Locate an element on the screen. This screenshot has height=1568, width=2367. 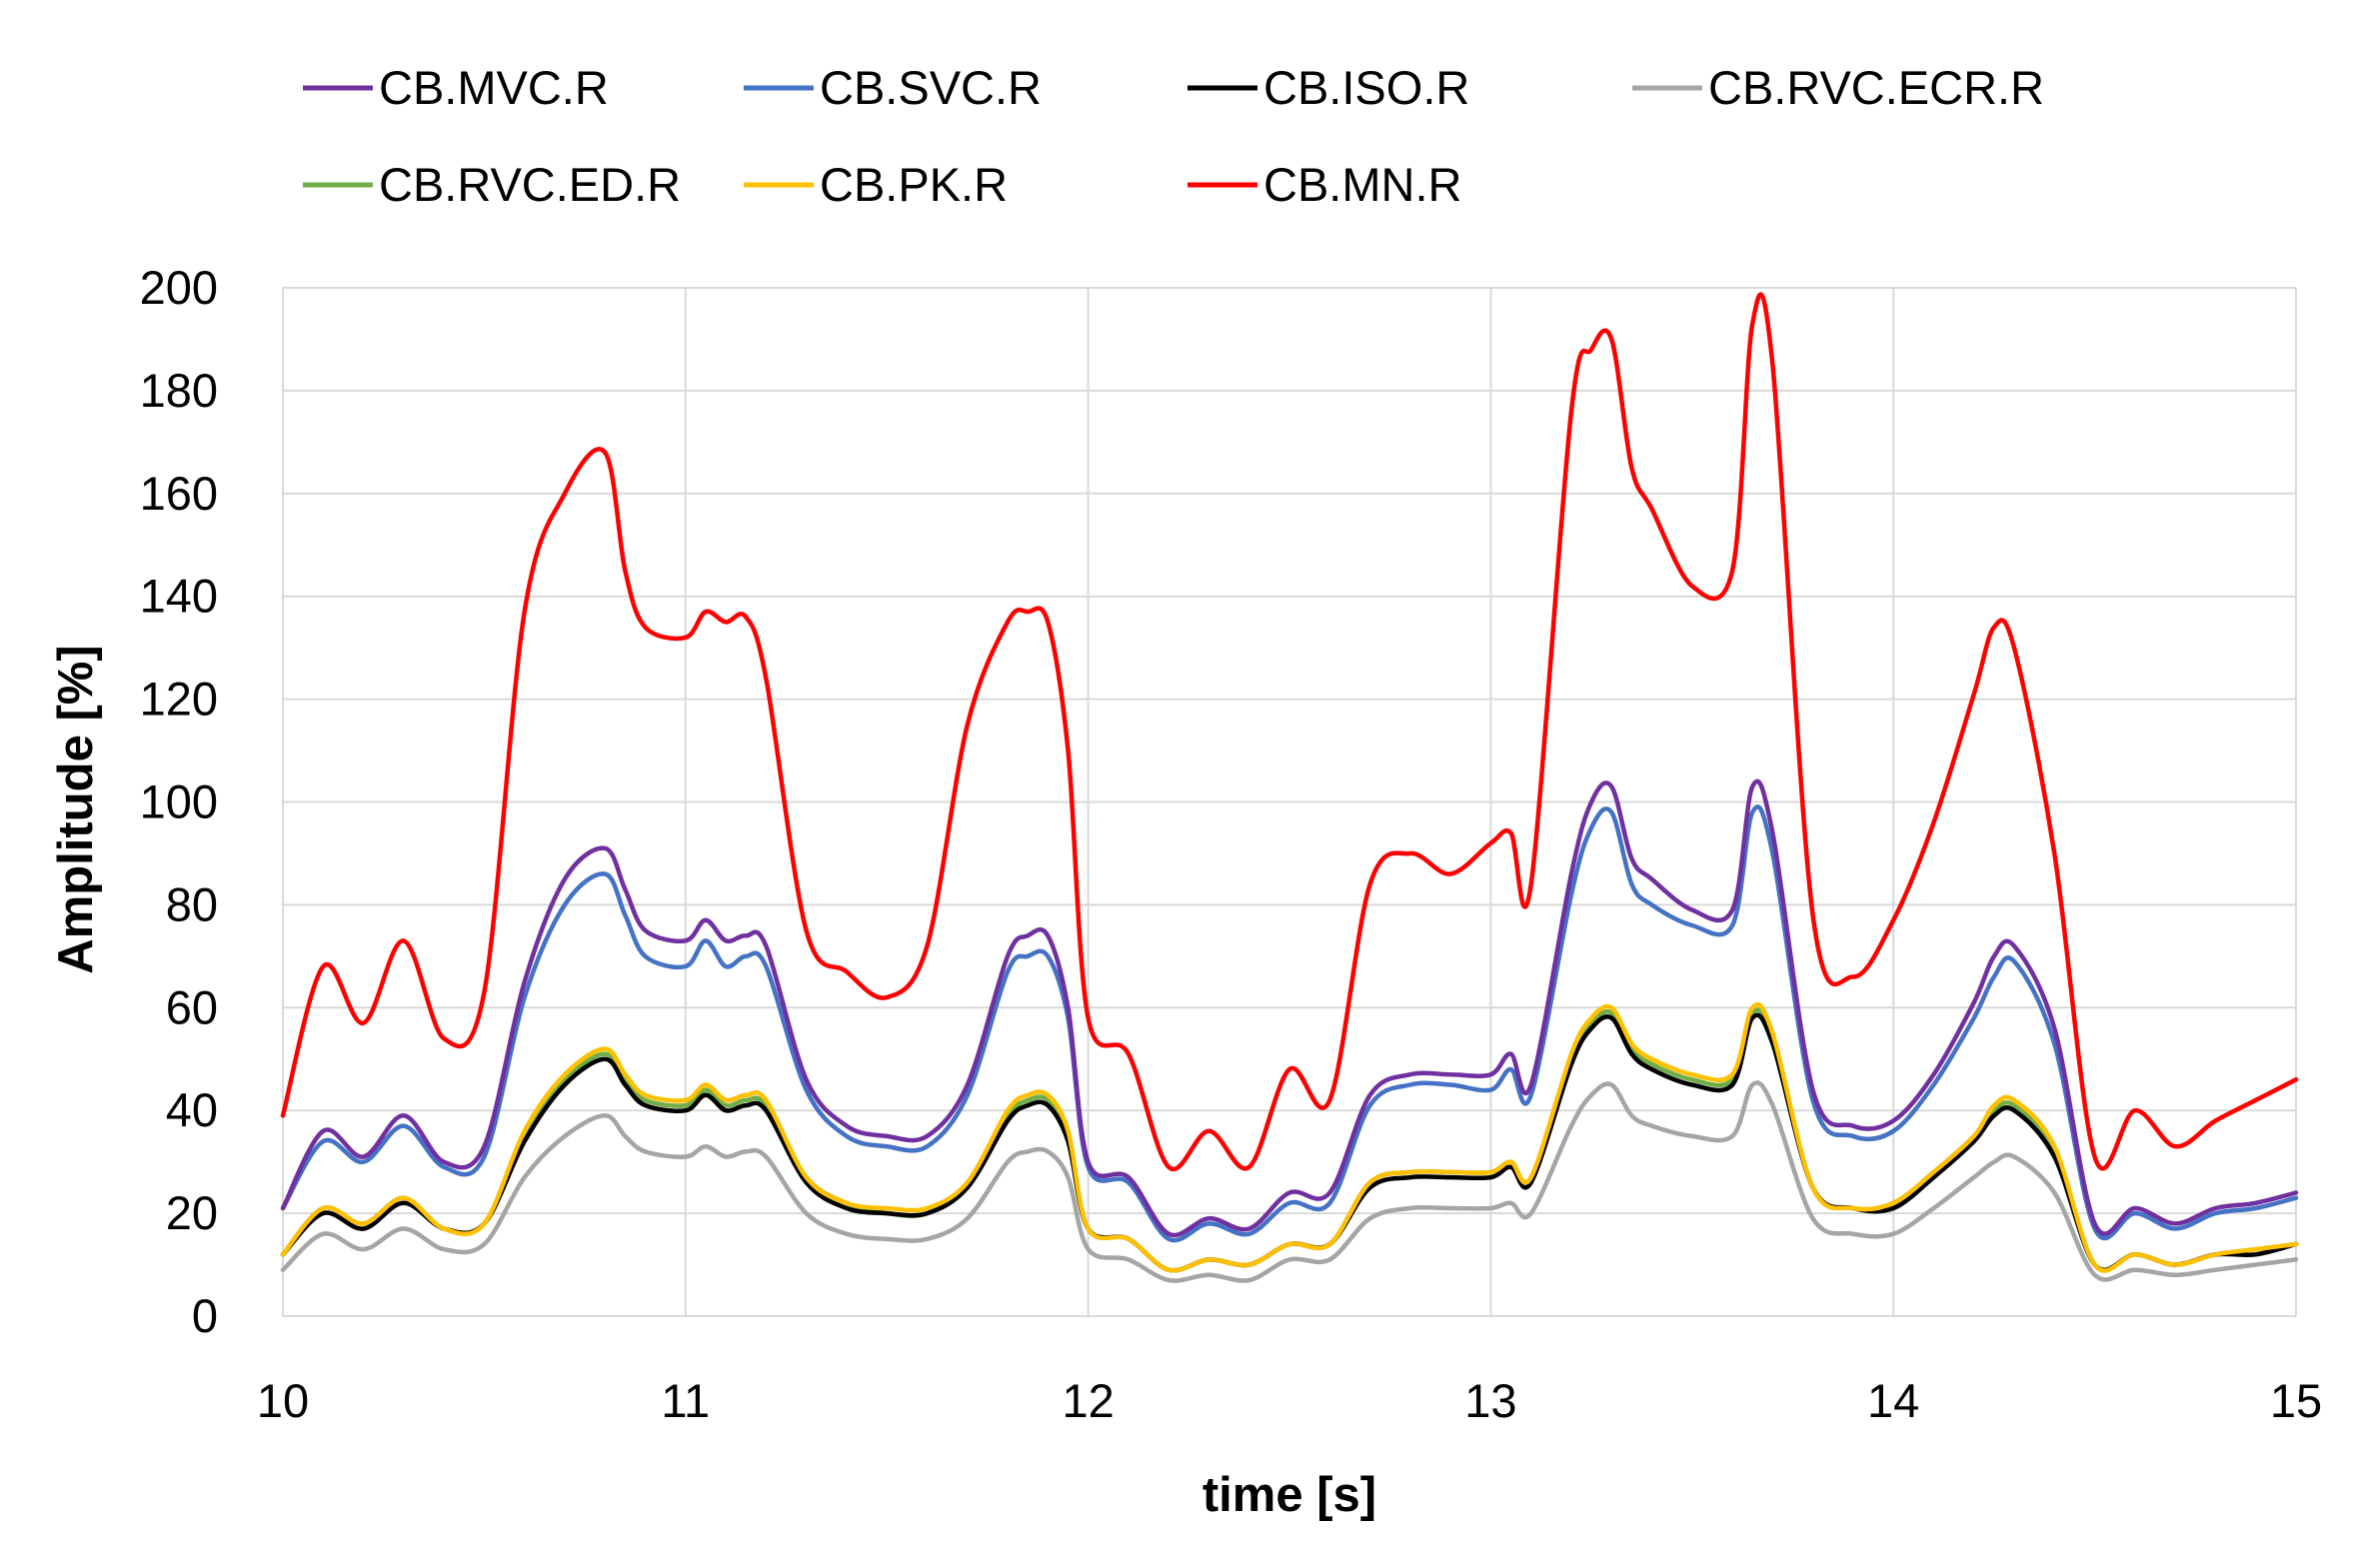
x-axis-title: time [s] is located at coordinates (1289, 1495).